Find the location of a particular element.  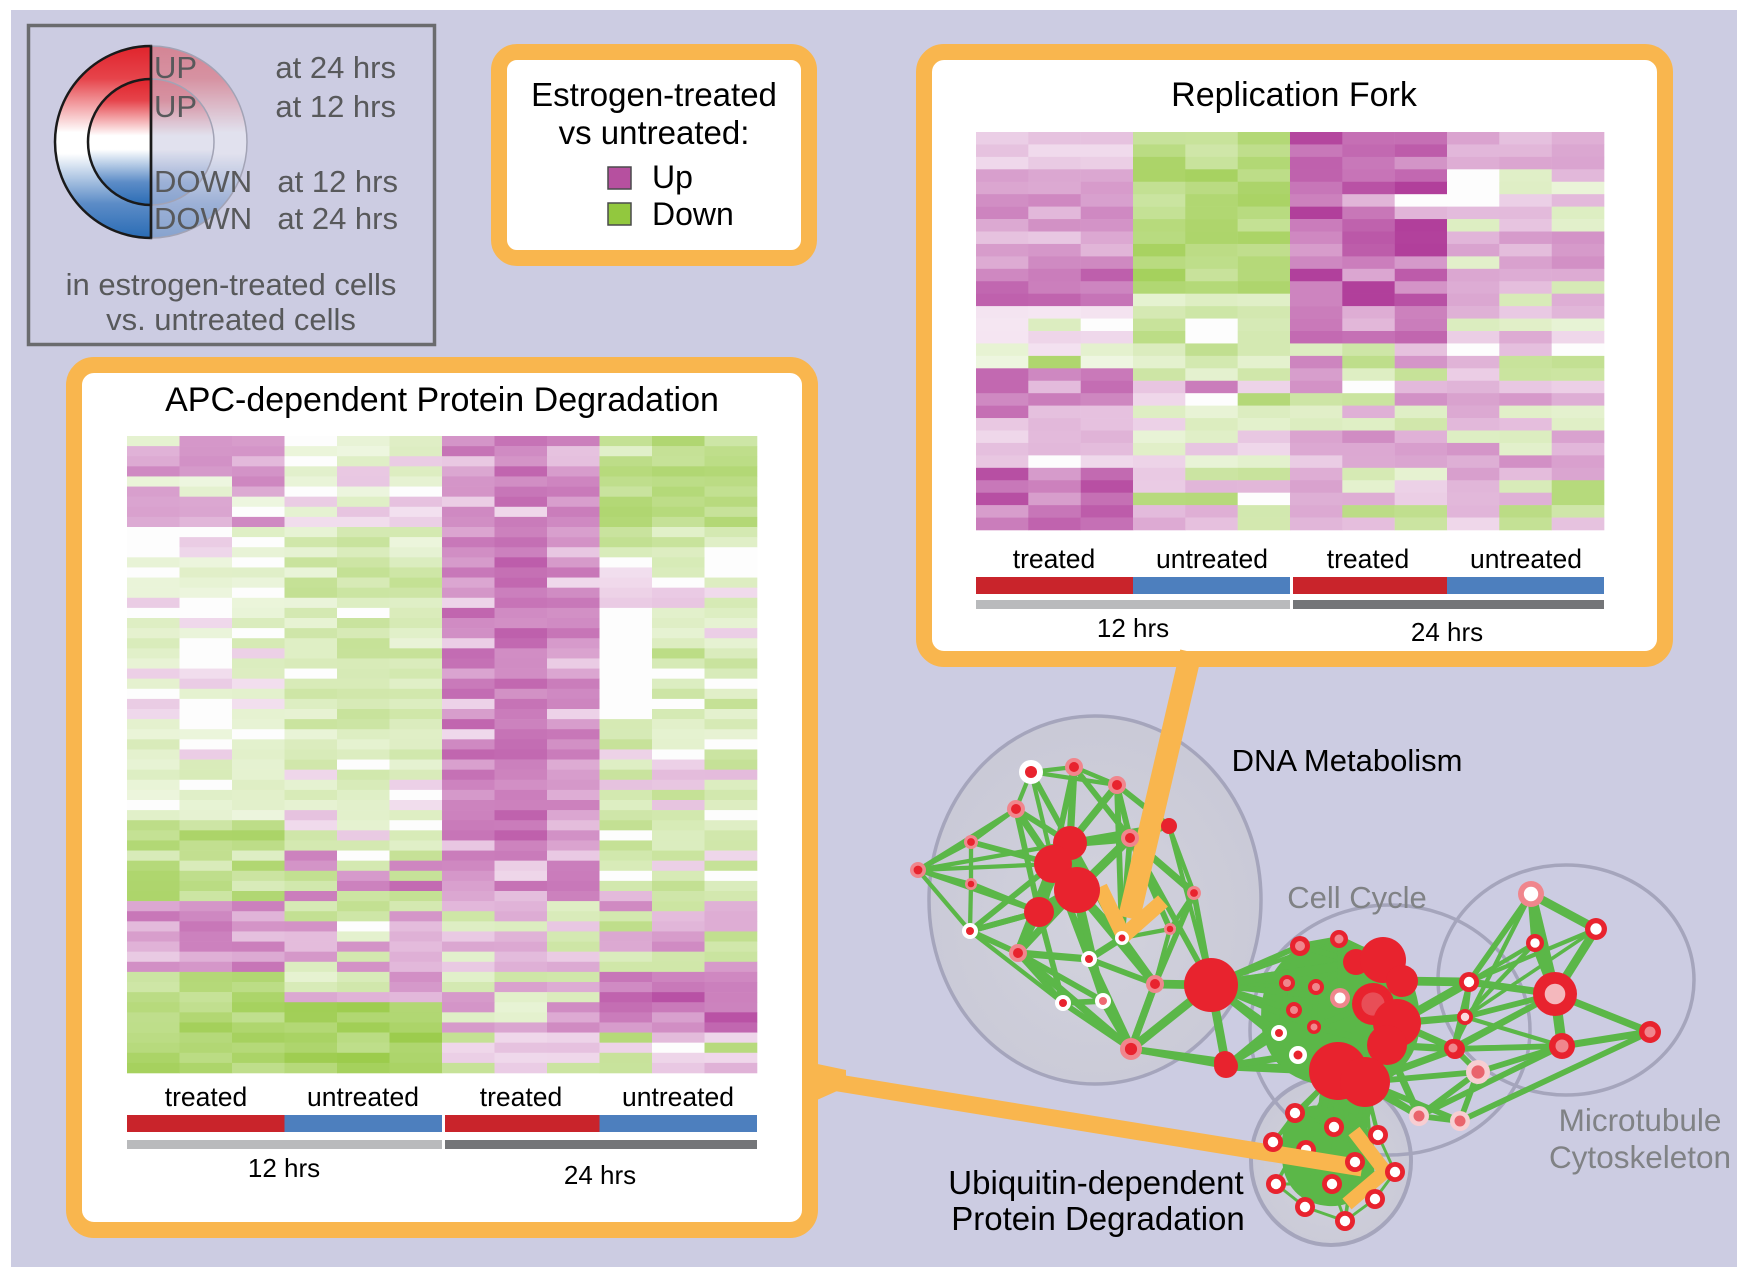

svg-text: vs untreated: is located at coordinates (654, 132).